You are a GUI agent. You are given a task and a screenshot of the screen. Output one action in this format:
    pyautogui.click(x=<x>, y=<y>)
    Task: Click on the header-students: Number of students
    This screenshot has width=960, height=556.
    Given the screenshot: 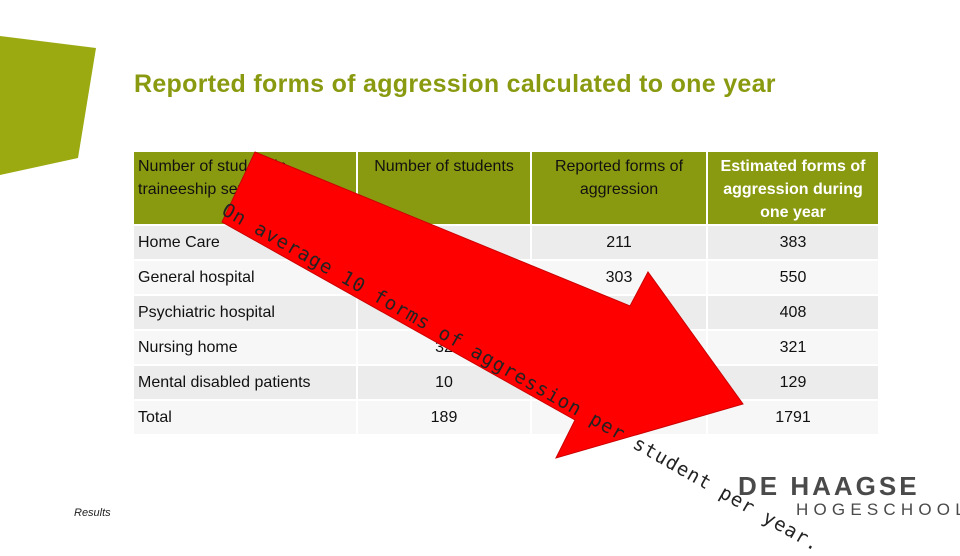 What is the action you would take?
    pyautogui.click(x=444, y=188)
    